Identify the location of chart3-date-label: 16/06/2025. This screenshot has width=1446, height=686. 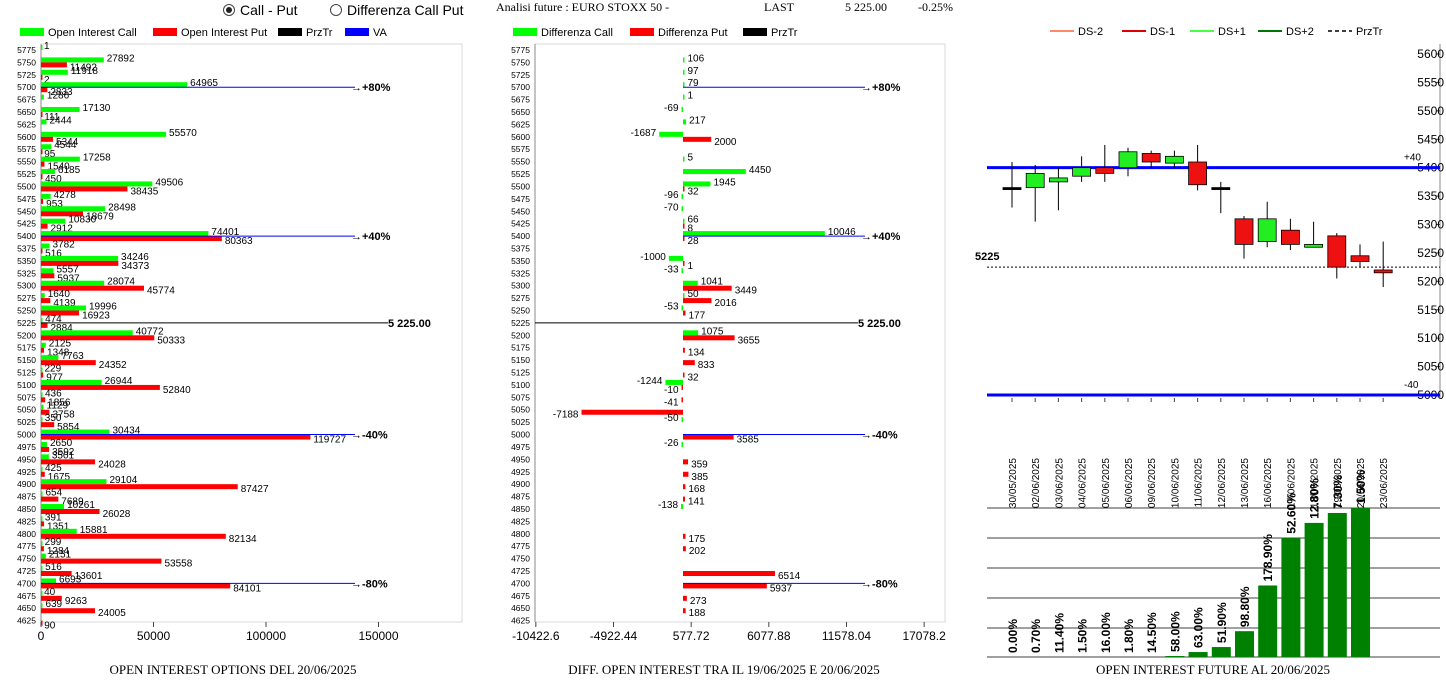
(1268, 483).